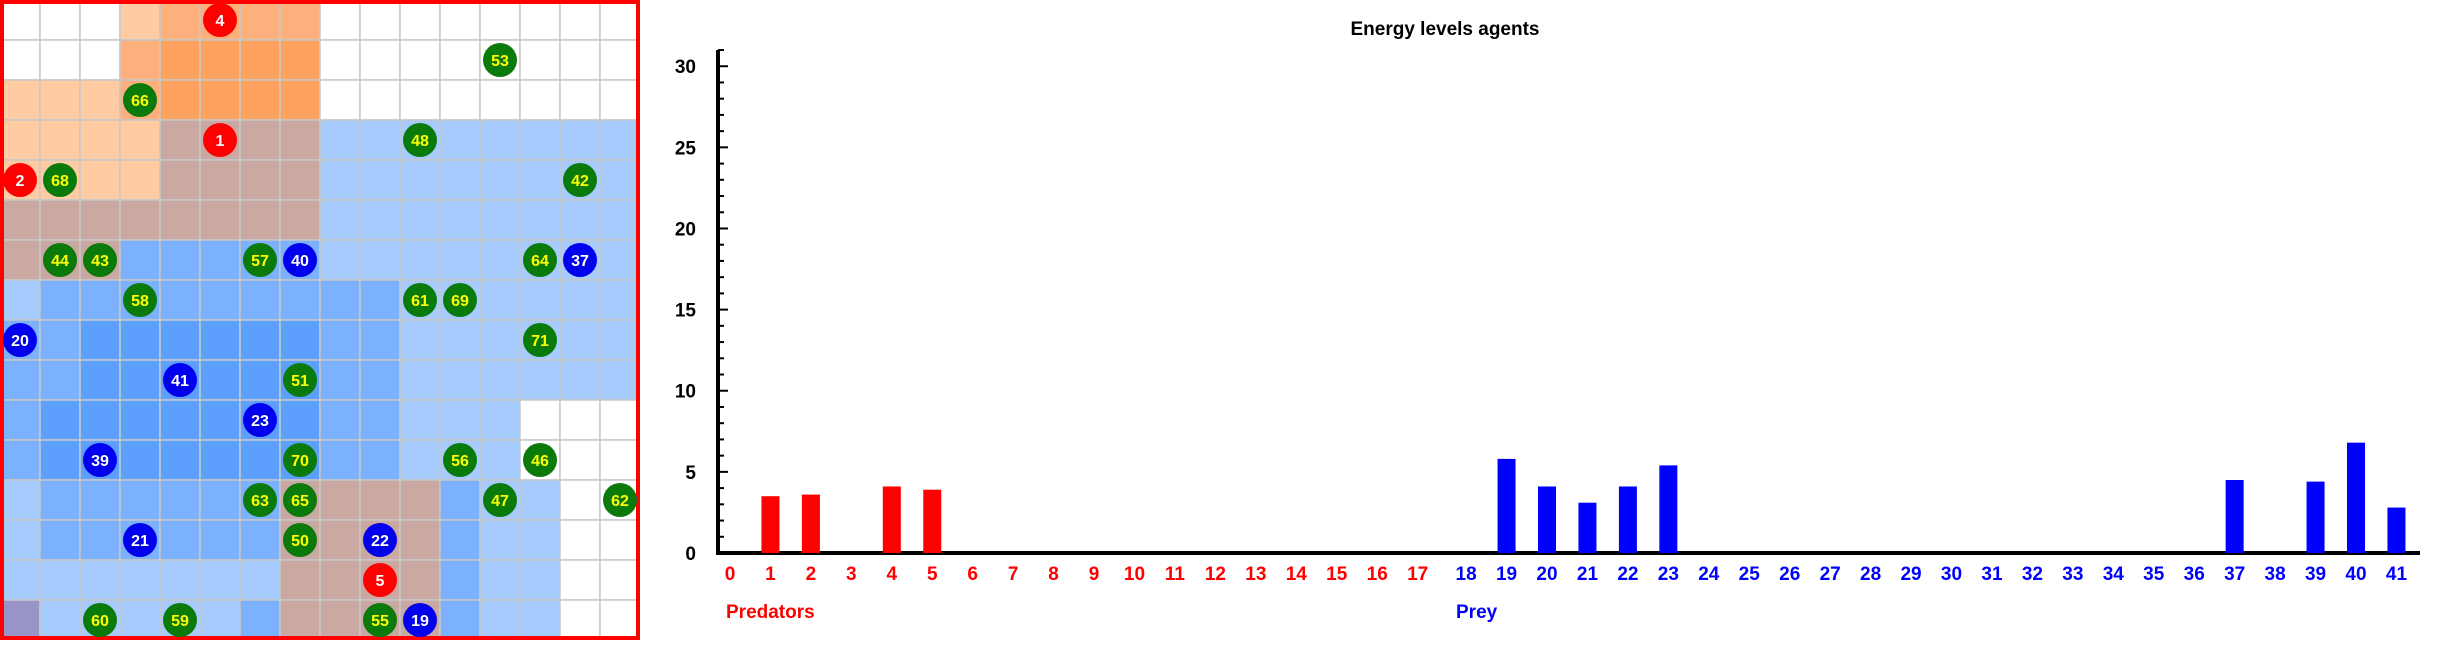  What do you see at coordinates (580, 180) in the screenshot?
I see `food-agent: 42` at bounding box center [580, 180].